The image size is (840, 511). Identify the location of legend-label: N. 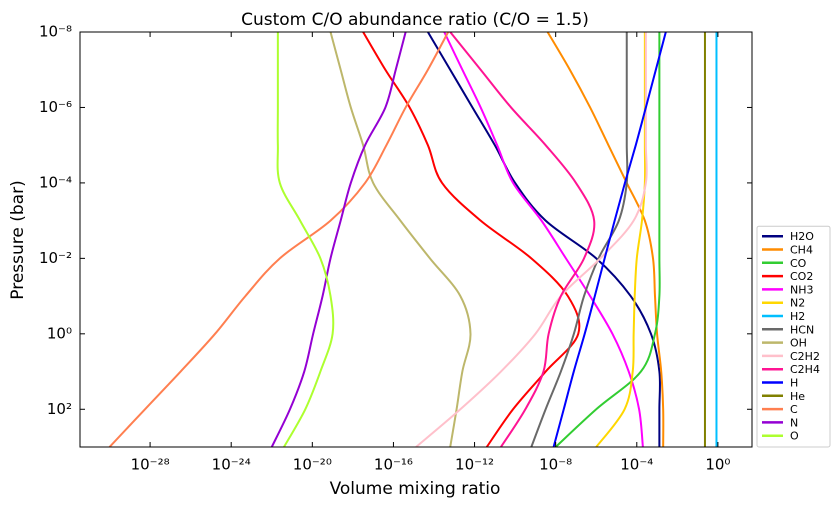
(794, 422).